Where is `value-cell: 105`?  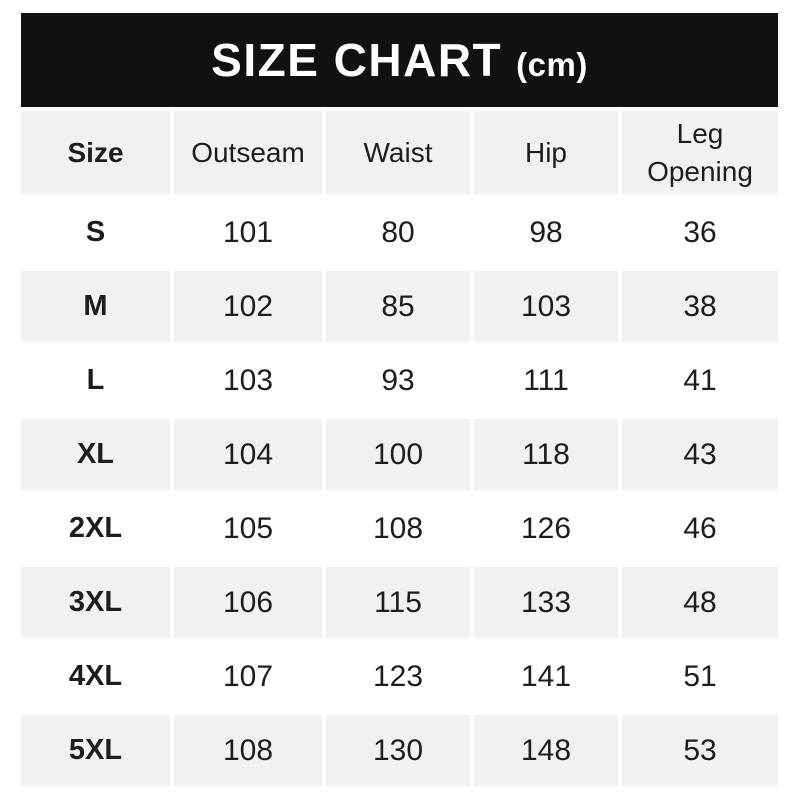 value-cell: 105 is located at coordinates (248, 528).